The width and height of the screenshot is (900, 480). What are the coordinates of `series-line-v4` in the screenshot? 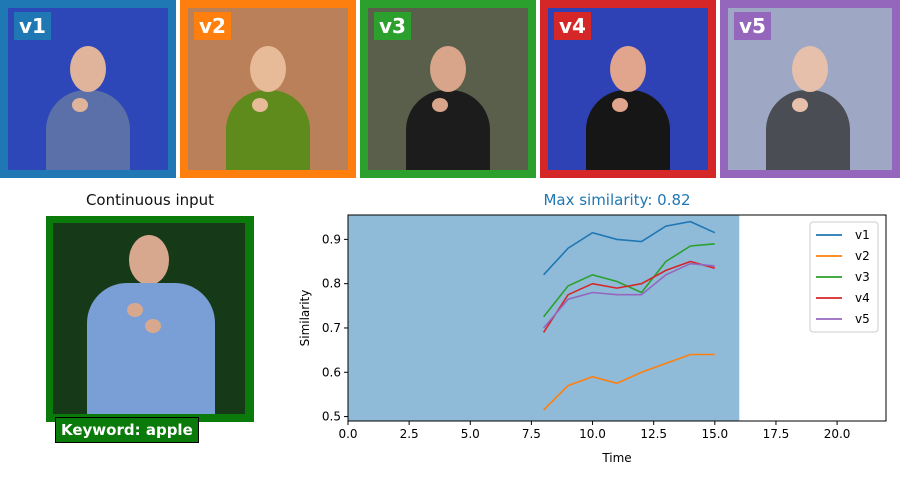 It's located at (629, 296).